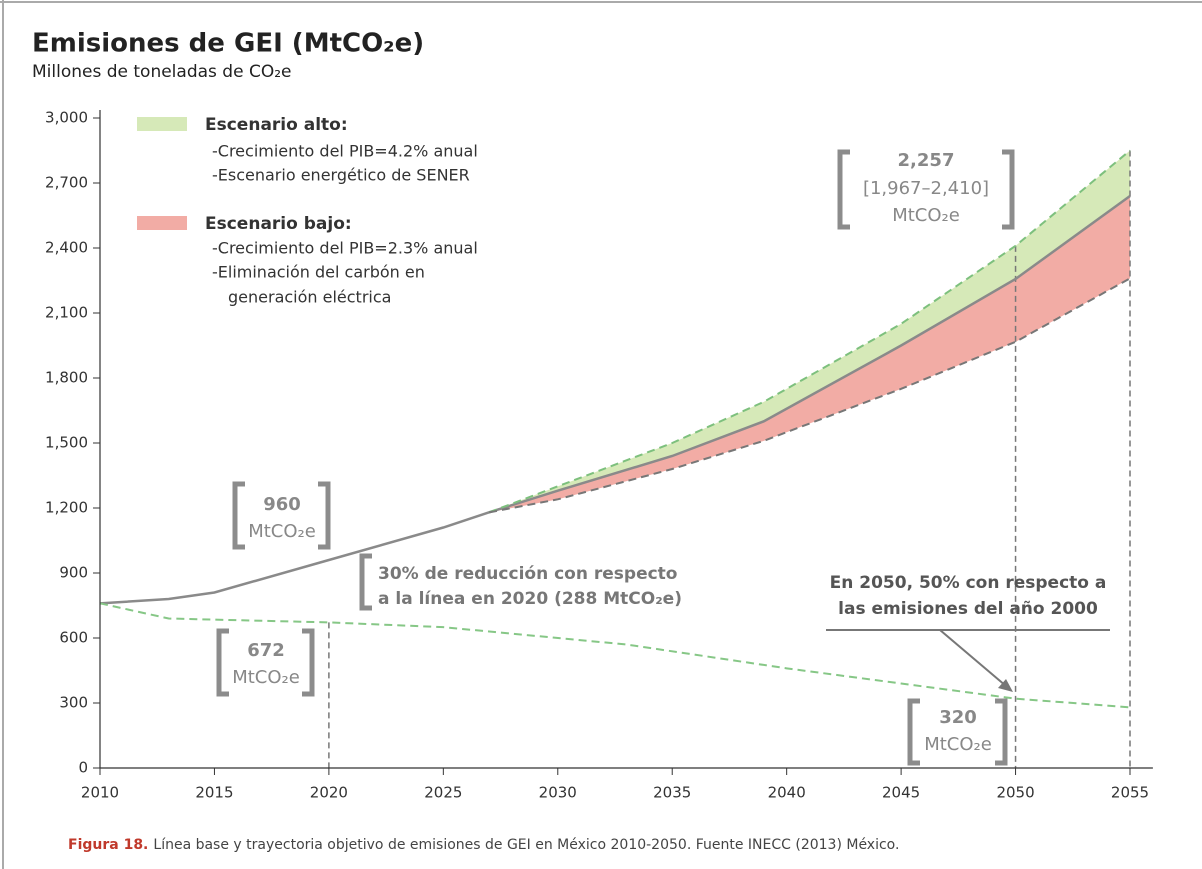 The width and height of the screenshot is (1202, 869). I want to click on x-tick-label: 2010, so click(100, 793).